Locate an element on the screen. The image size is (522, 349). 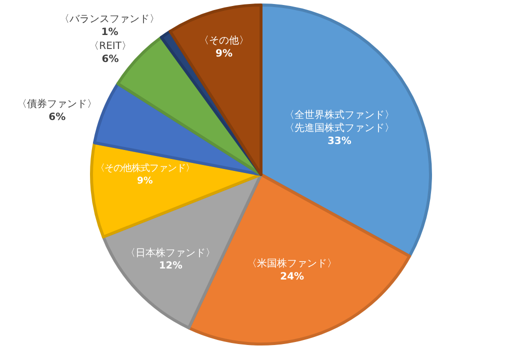
data-label: 12% is located at coordinates (171, 266).